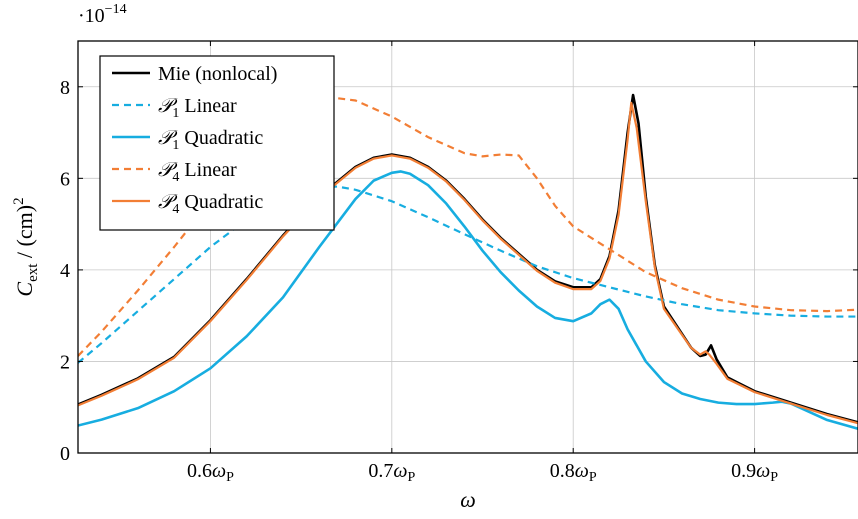 The image size is (858, 519). I want to click on y-multiplier: ·10−14, so click(102, 14).